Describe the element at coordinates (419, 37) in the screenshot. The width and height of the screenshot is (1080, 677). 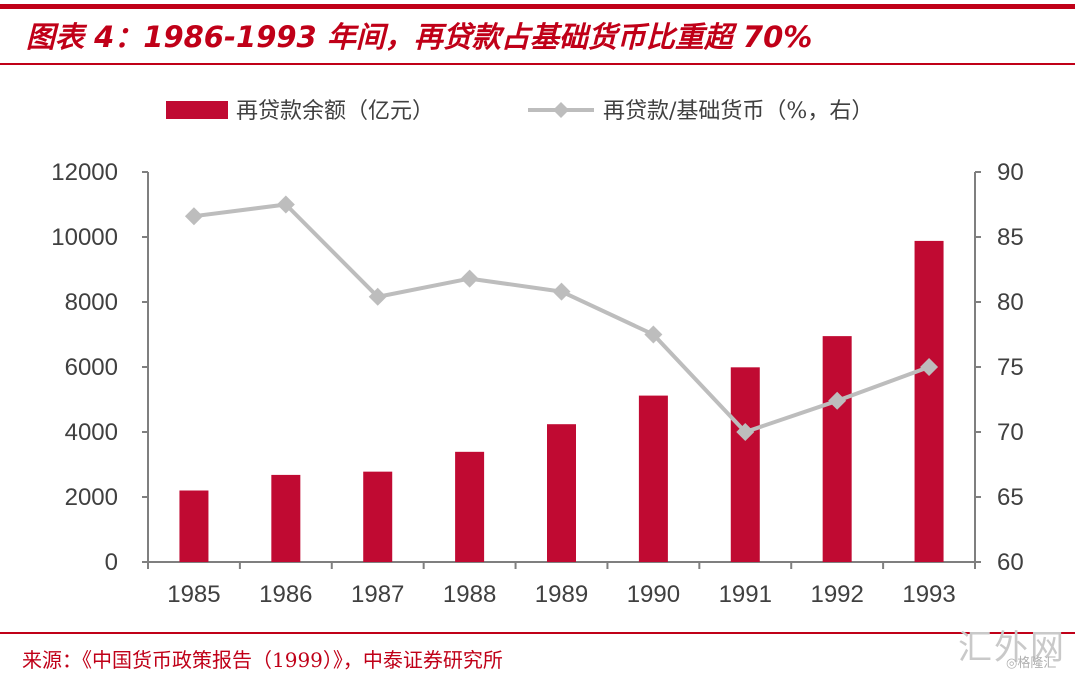
I see `chart-title: 图表 4：1986-1993 年间，再贷款占基础货币比重超 70%` at that location.